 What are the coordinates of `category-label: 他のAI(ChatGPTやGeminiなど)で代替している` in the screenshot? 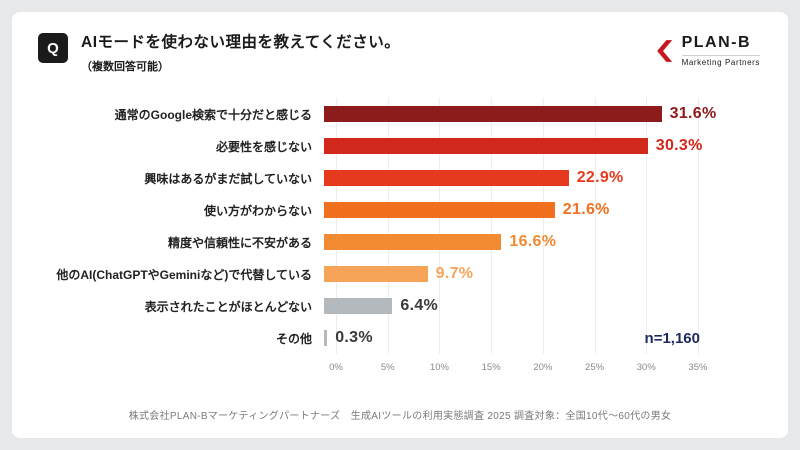 It's located at (184, 274).